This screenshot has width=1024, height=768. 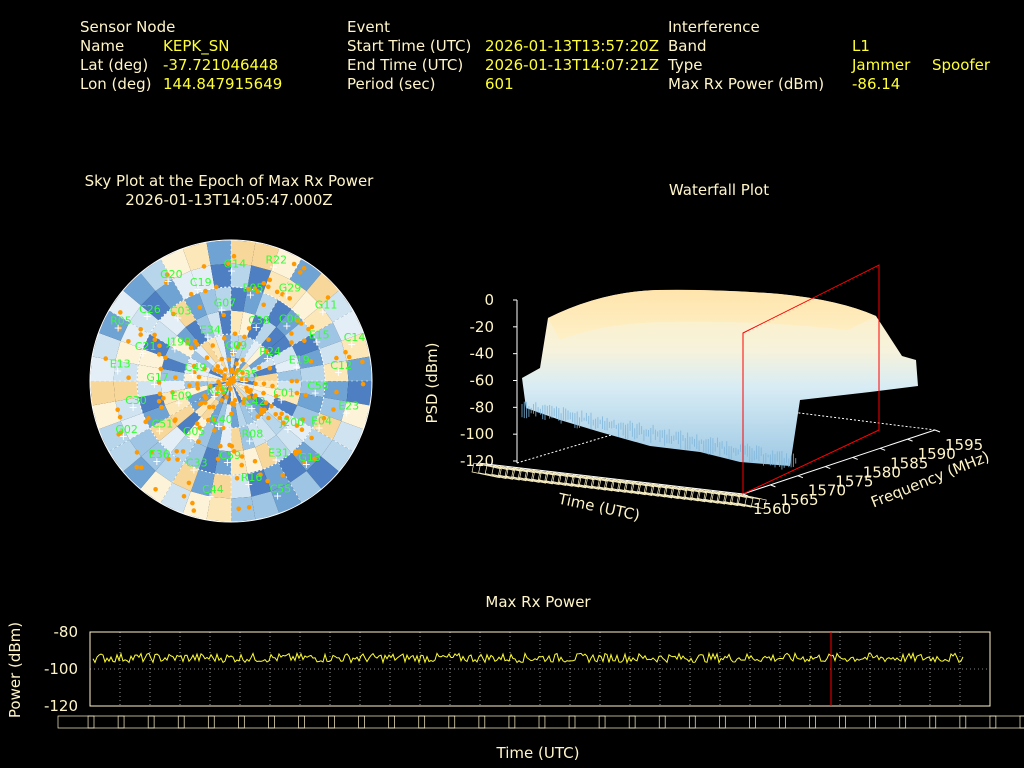 I want to click on waterfall-freq-axis, so click(x=839, y=462).